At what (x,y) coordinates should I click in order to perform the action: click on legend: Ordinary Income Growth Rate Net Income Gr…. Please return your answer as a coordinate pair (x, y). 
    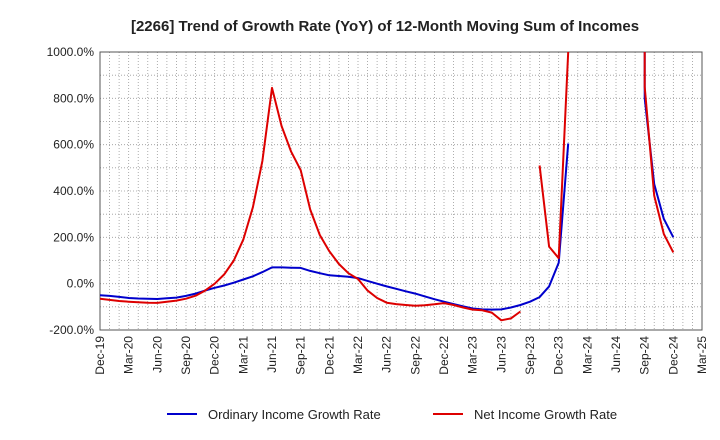
    Looking at the image, I should click on (392, 414).